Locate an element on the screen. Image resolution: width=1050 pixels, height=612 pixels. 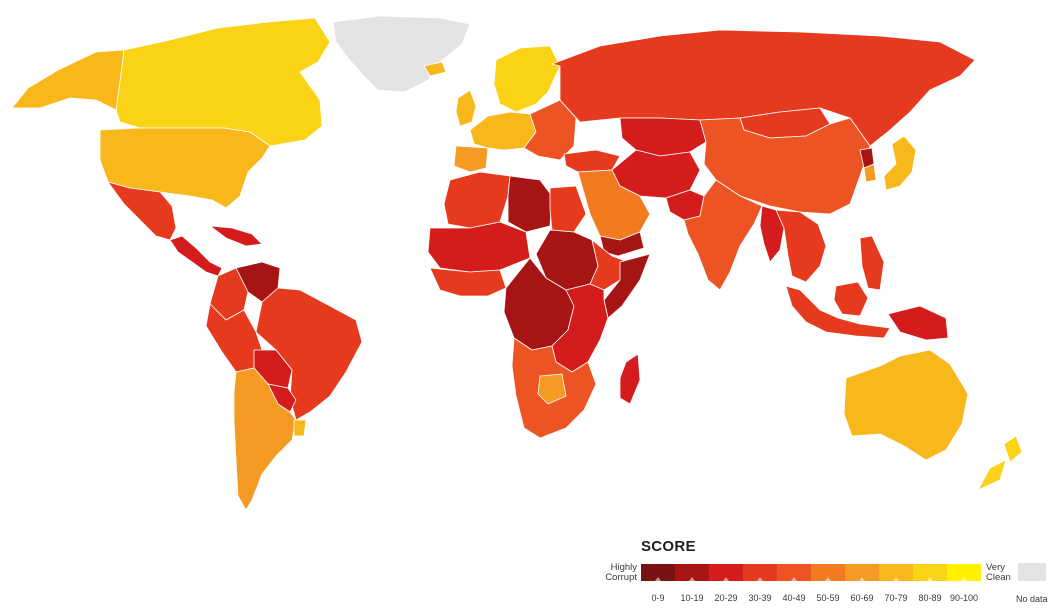
region-egypt is located at coordinates (568, 209).